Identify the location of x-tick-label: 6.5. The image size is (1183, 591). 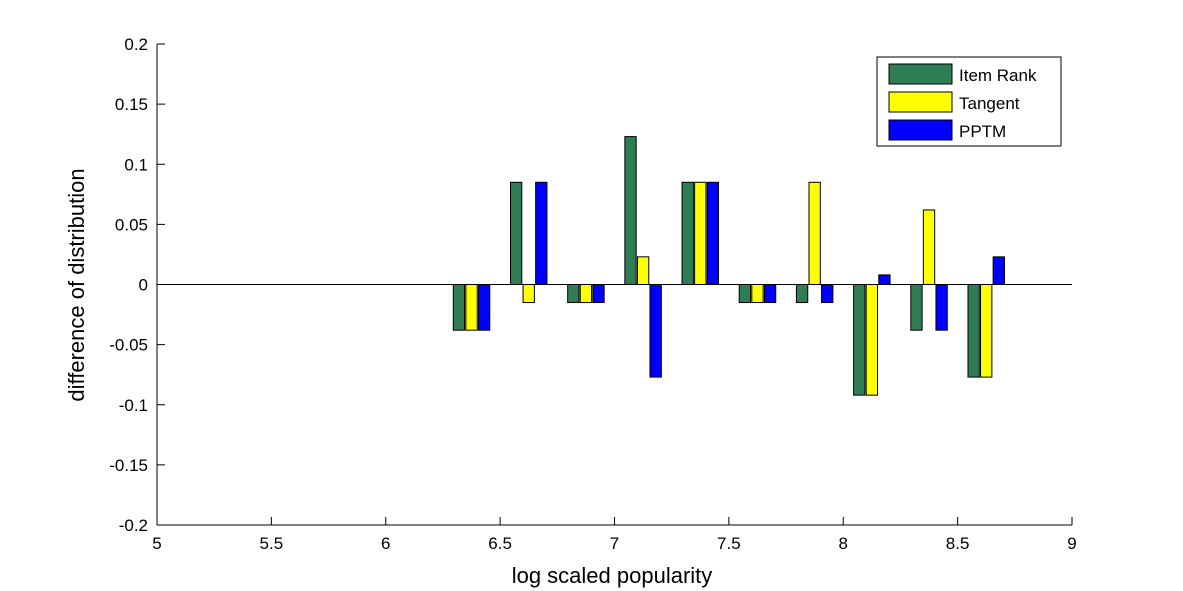
(500, 543).